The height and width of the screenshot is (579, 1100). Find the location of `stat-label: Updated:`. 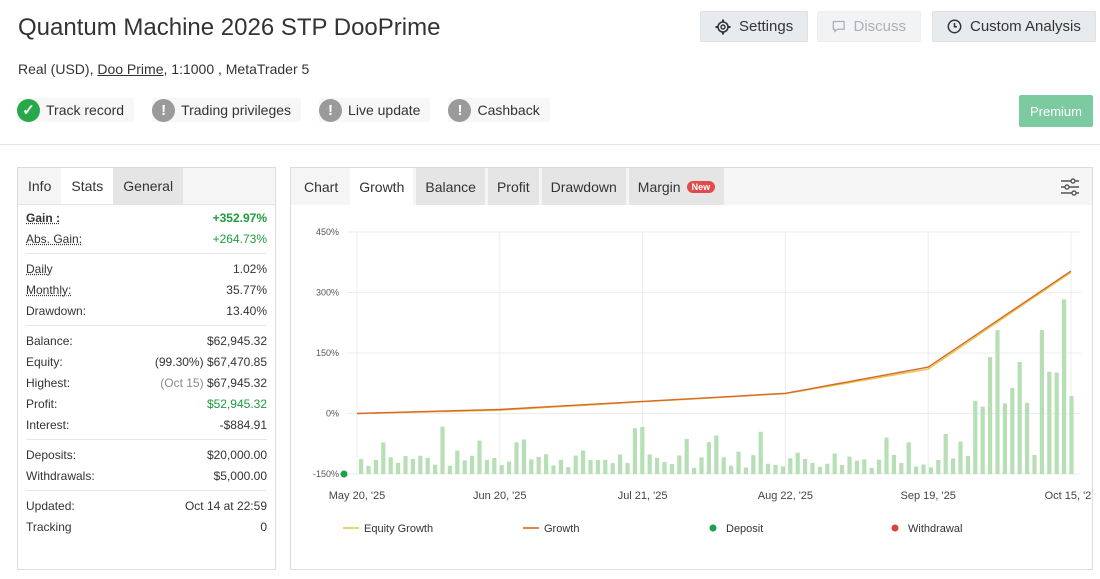

stat-label: Updated: is located at coordinates (50, 505).